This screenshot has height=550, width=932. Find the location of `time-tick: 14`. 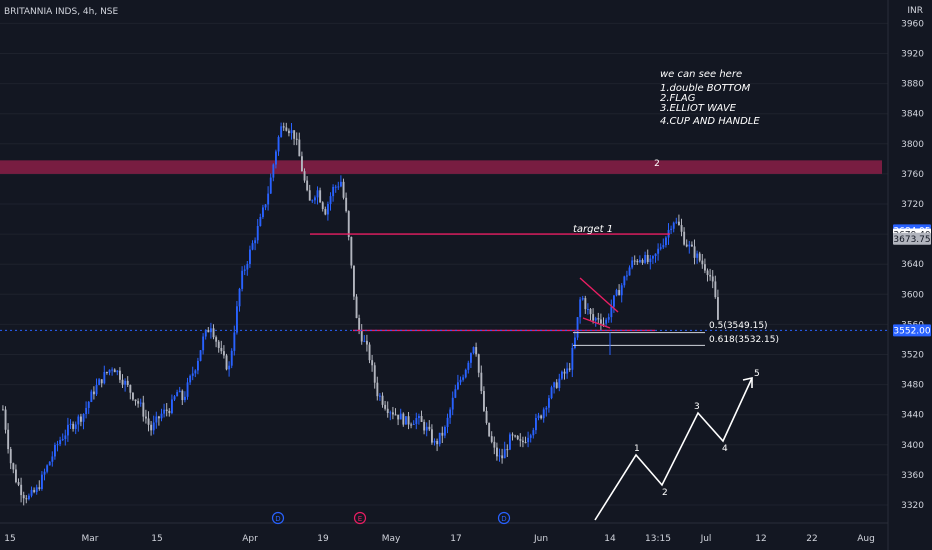

time-tick: 14 is located at coordinates (610, 539).